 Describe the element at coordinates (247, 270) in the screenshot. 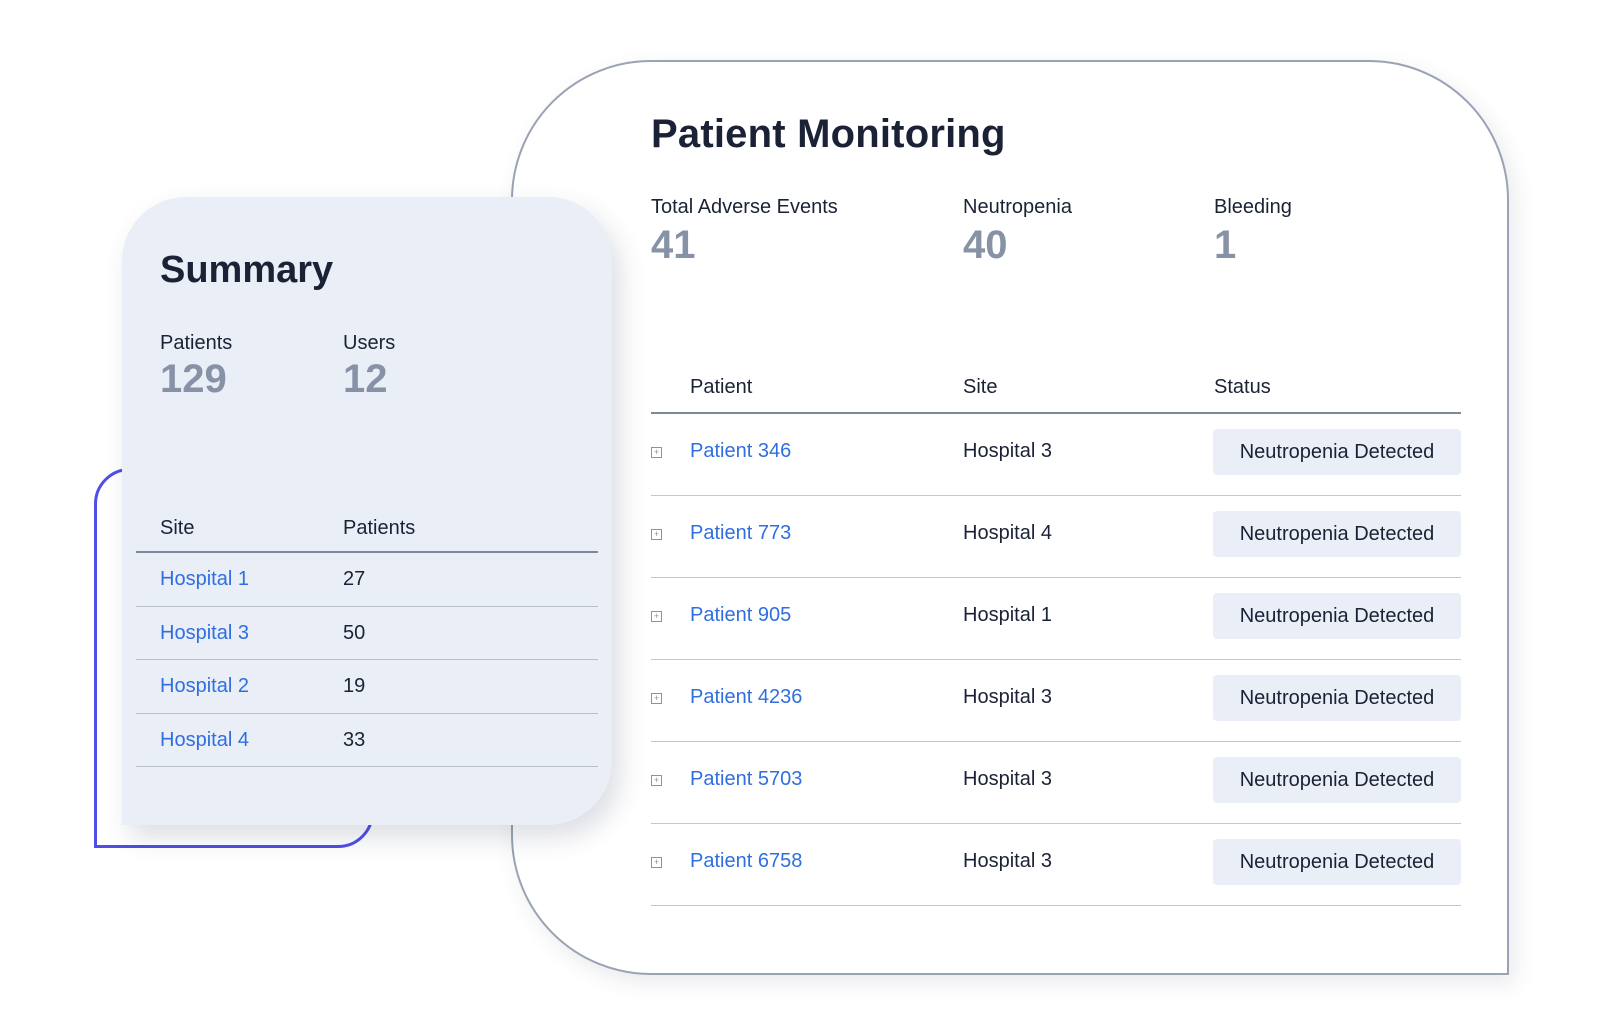

I see `summary-title: Summary` at that location.